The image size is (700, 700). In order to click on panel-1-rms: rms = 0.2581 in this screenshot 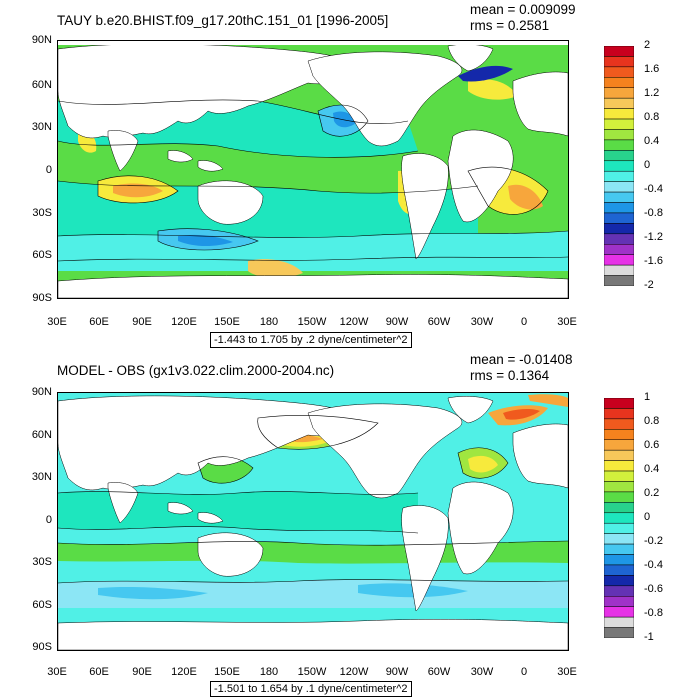, I will do `click(510, 25)`.